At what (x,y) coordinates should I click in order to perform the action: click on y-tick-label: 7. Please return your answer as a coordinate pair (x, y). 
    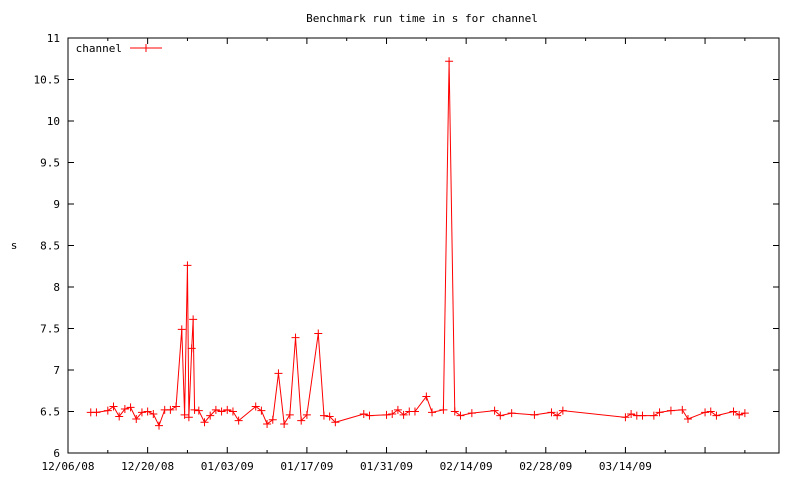
    Looking at the image, I should click on (56, 370).